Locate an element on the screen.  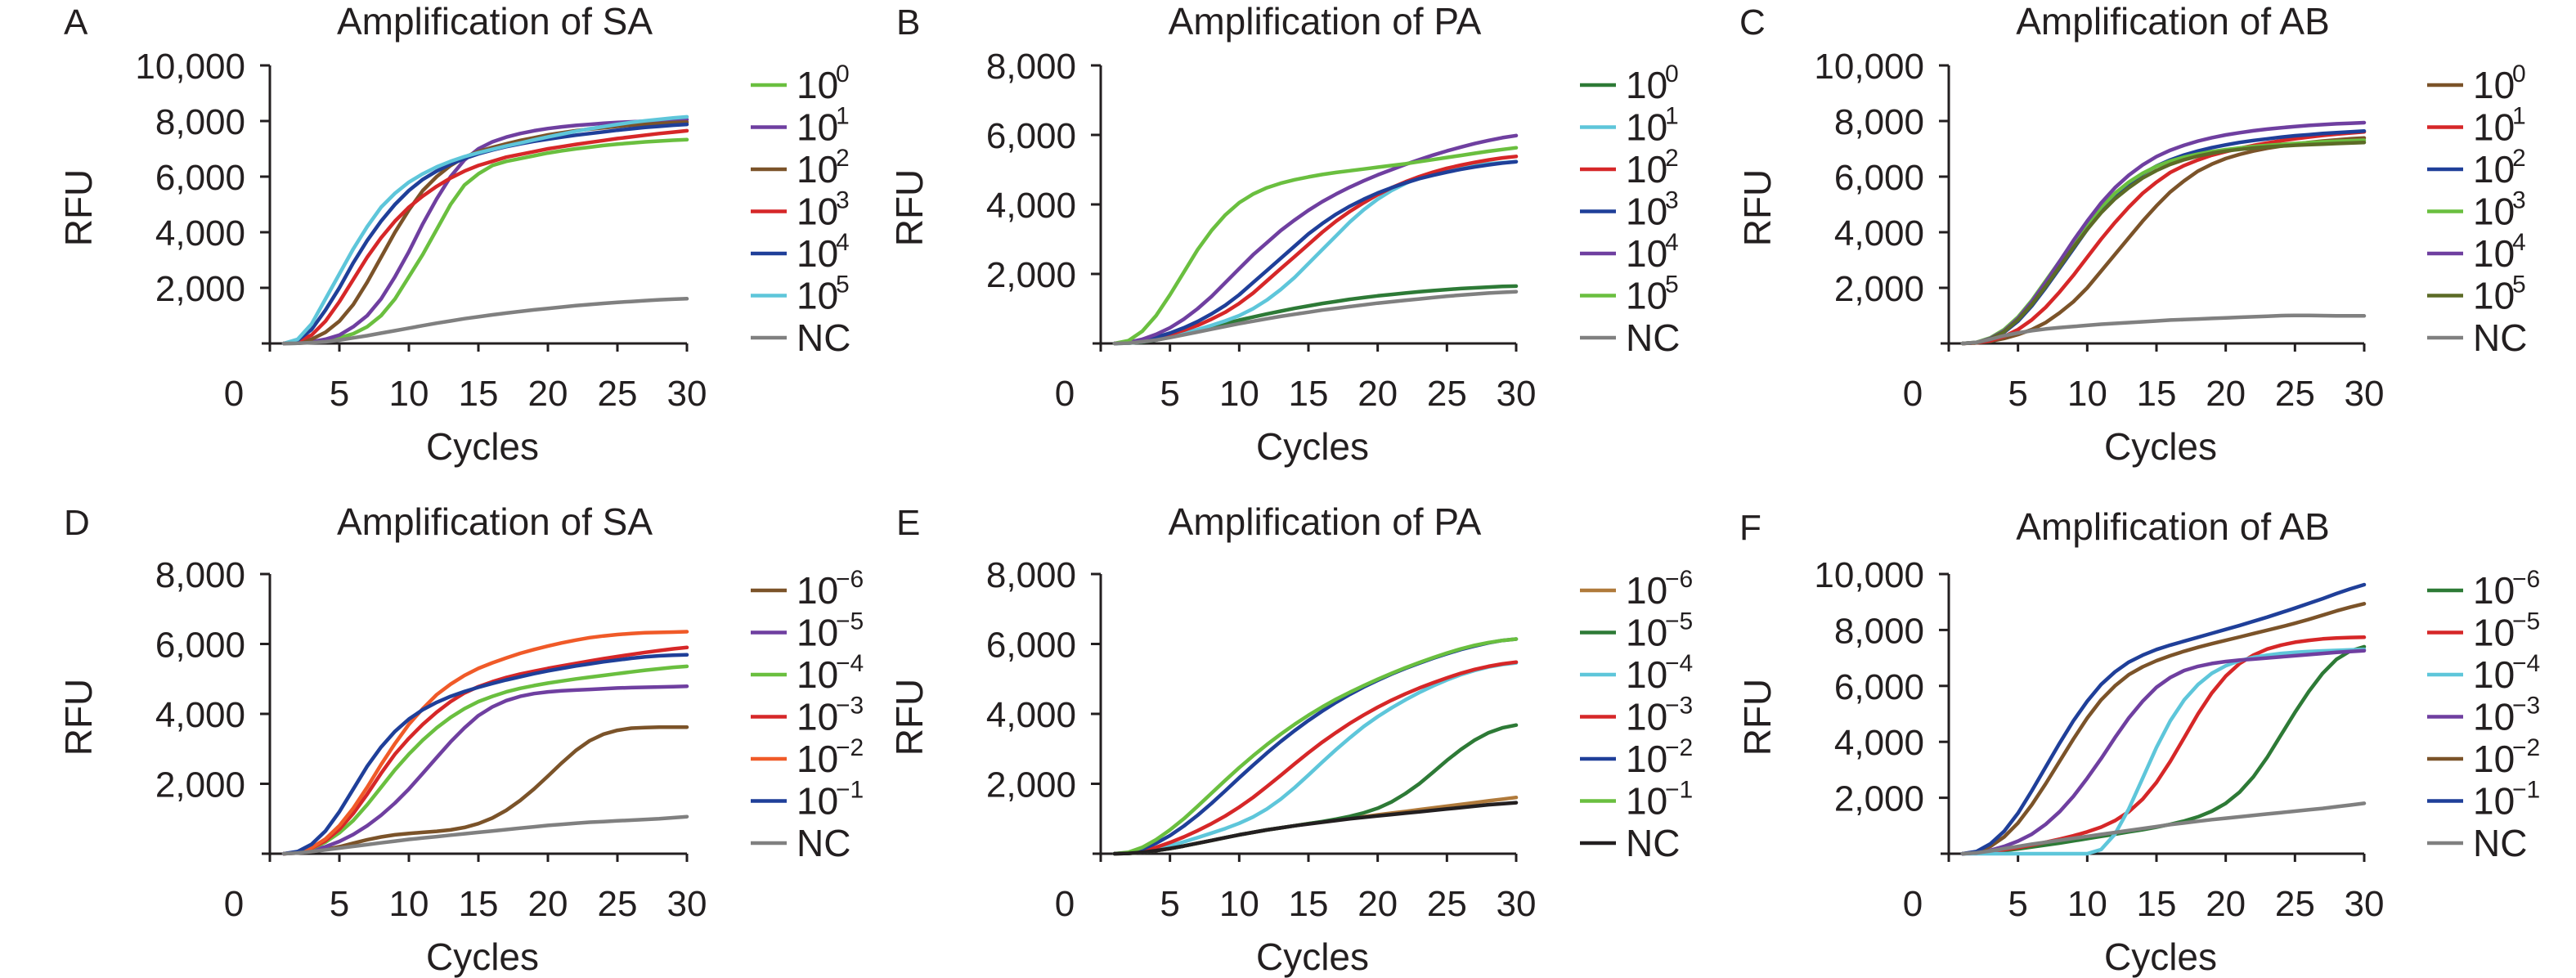
legend-item: 10−6 is located at coordinates (807, 589).